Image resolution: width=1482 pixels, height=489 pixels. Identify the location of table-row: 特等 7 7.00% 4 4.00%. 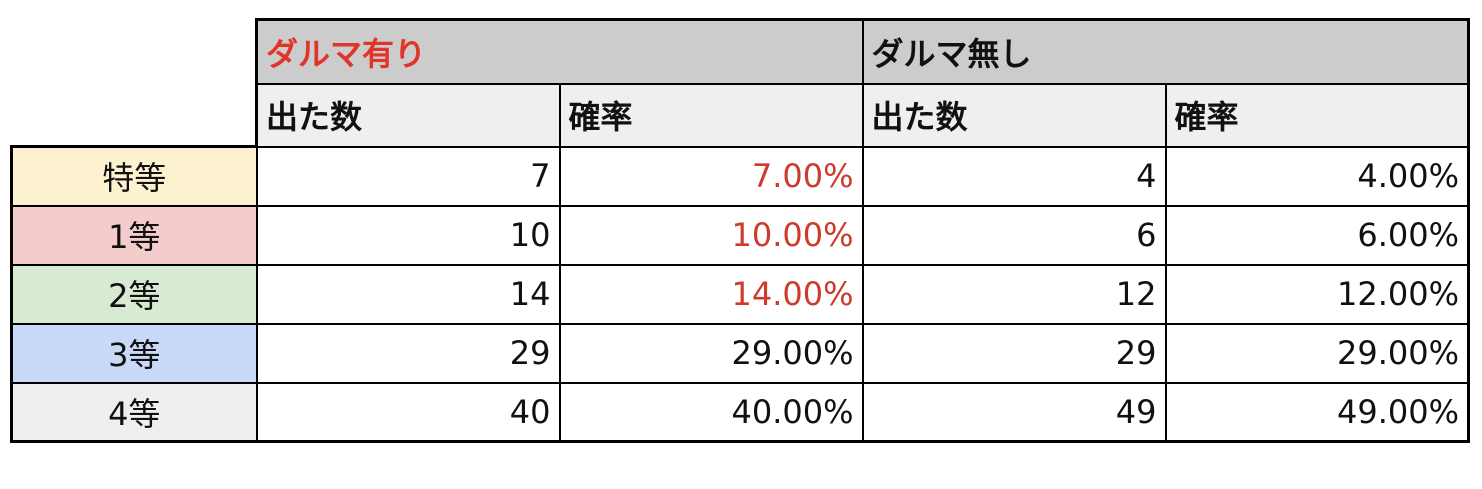
(740, 176).